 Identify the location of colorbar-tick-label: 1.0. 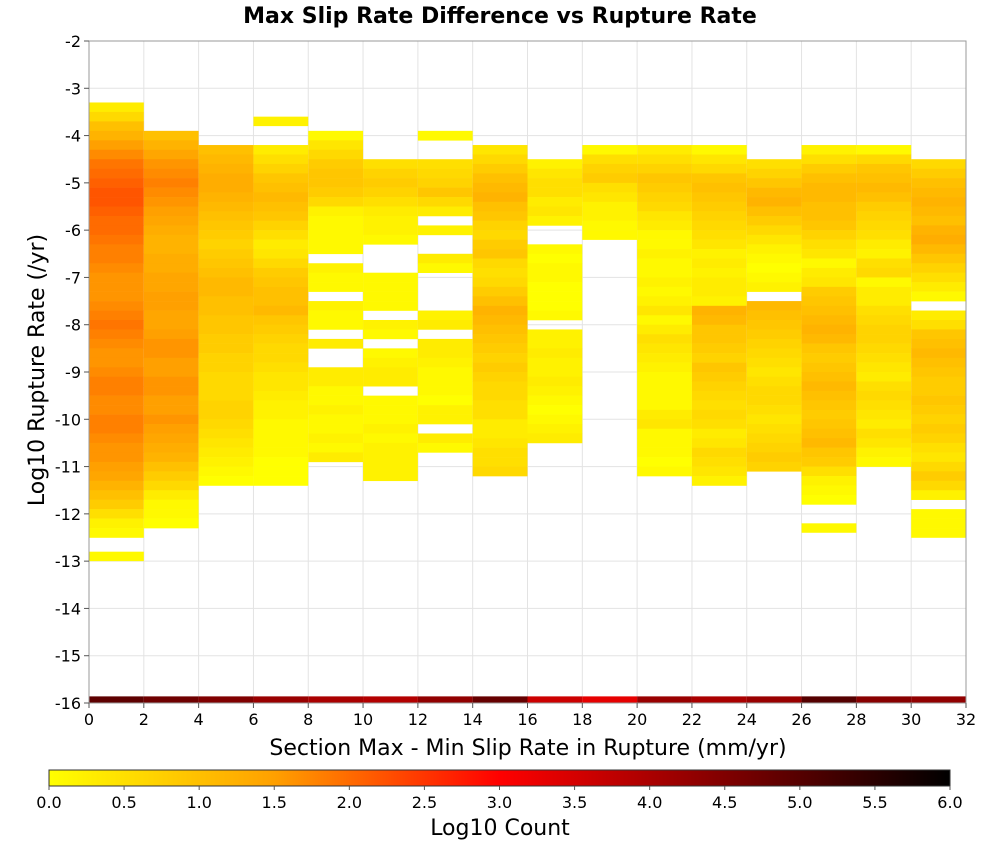
(198, 802).